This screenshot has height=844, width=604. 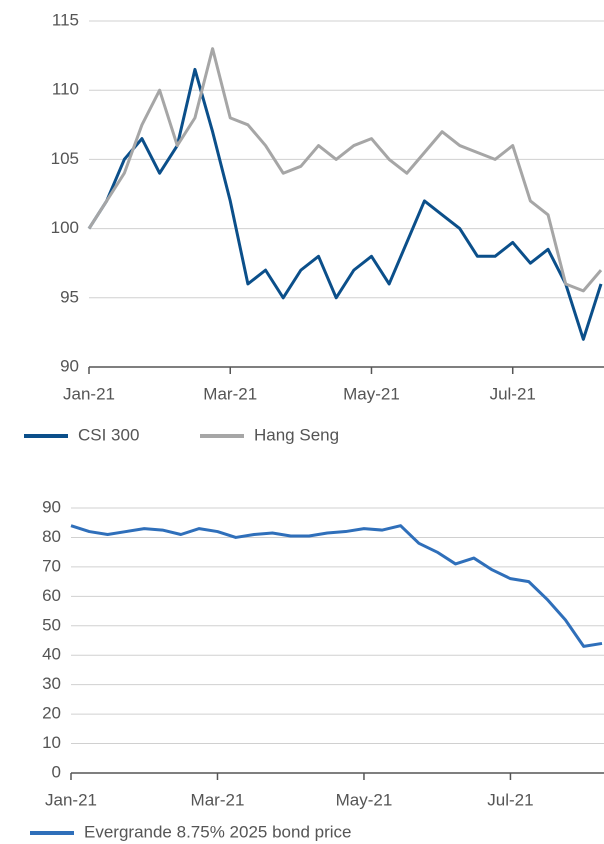 I want to click on series-line, so click(x=336, y=586).